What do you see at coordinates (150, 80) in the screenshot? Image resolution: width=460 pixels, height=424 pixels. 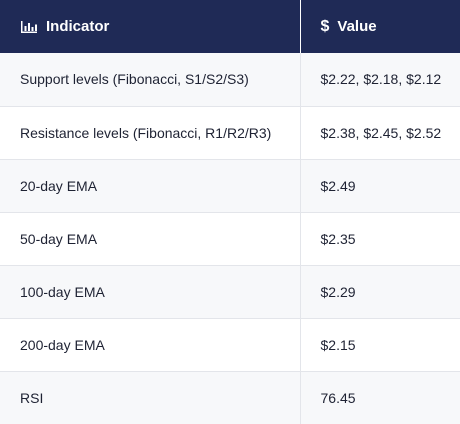 I see `indicator-cell: Support levels (Fibonacci, S1/S2/S3)` at bounding box center [150, 80].